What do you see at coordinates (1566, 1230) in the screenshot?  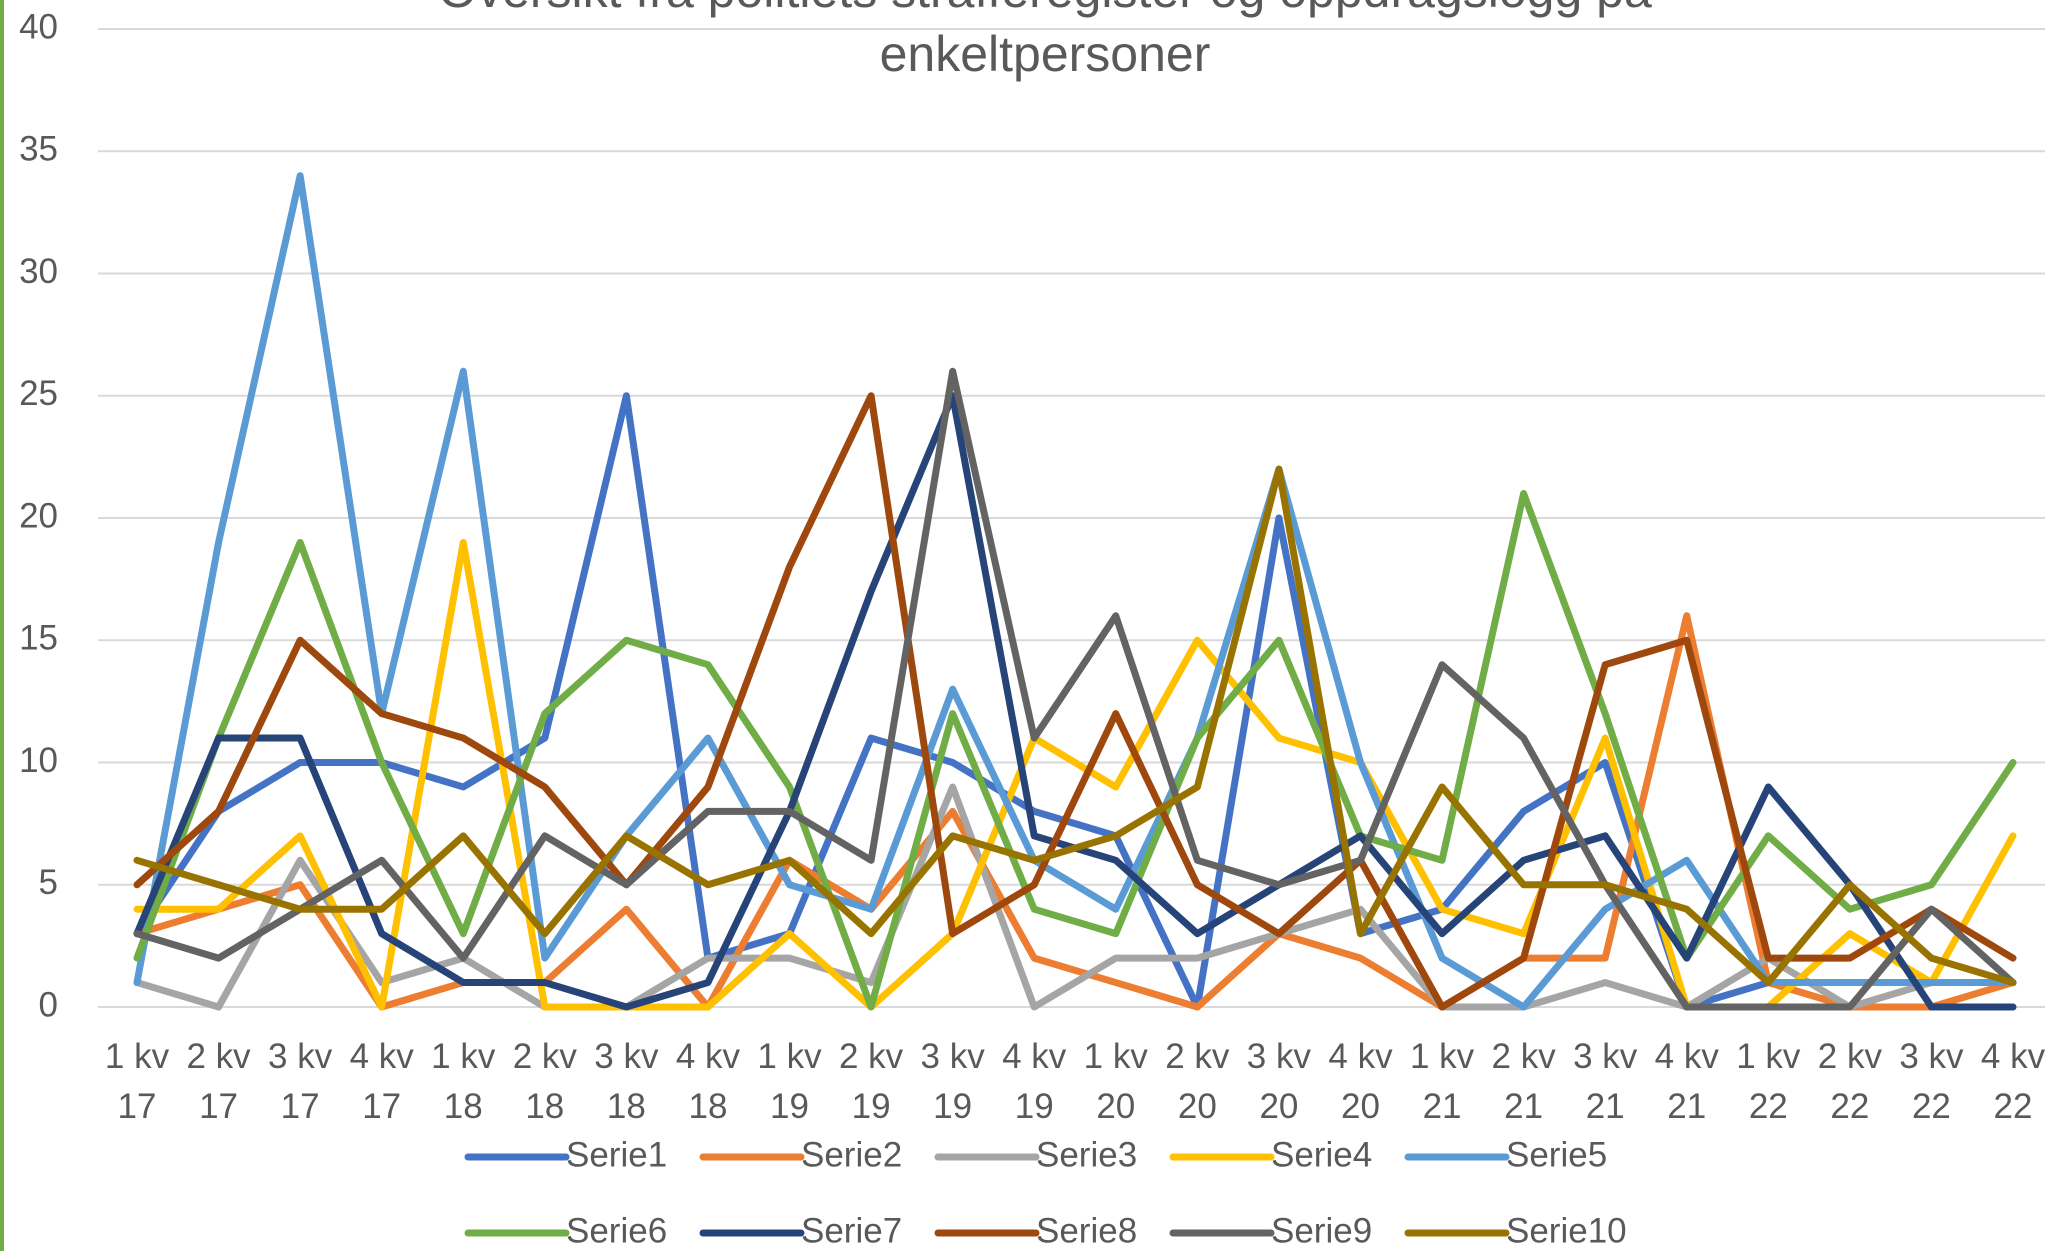 I see `legend-label: Serie10` at bounding box center [1566, 1230].